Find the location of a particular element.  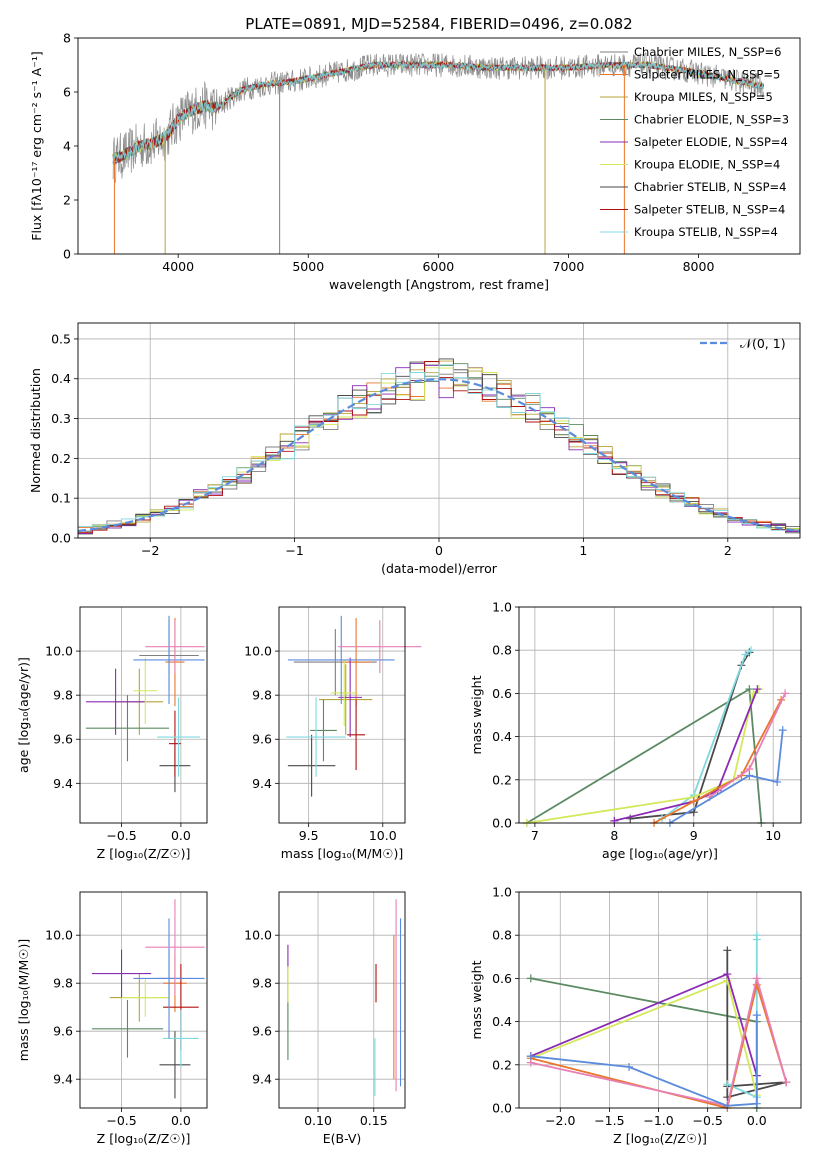

x-axis-label: (data-model)/error is located at coordinates (439, 568).